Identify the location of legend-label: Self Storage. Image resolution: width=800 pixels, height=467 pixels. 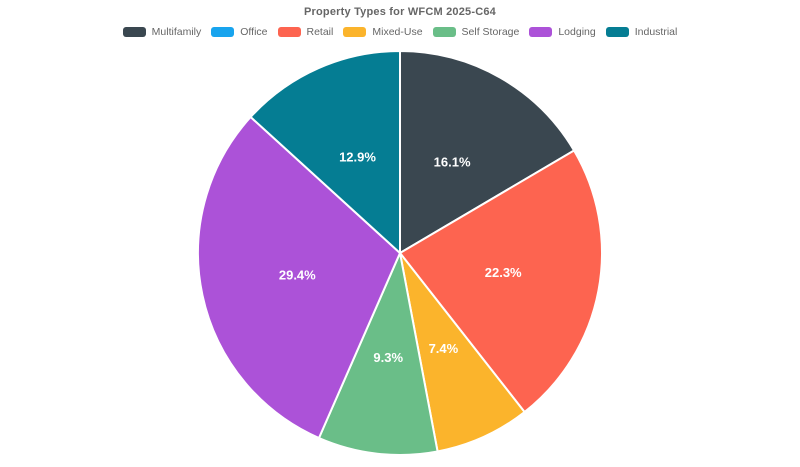
(490, 32).